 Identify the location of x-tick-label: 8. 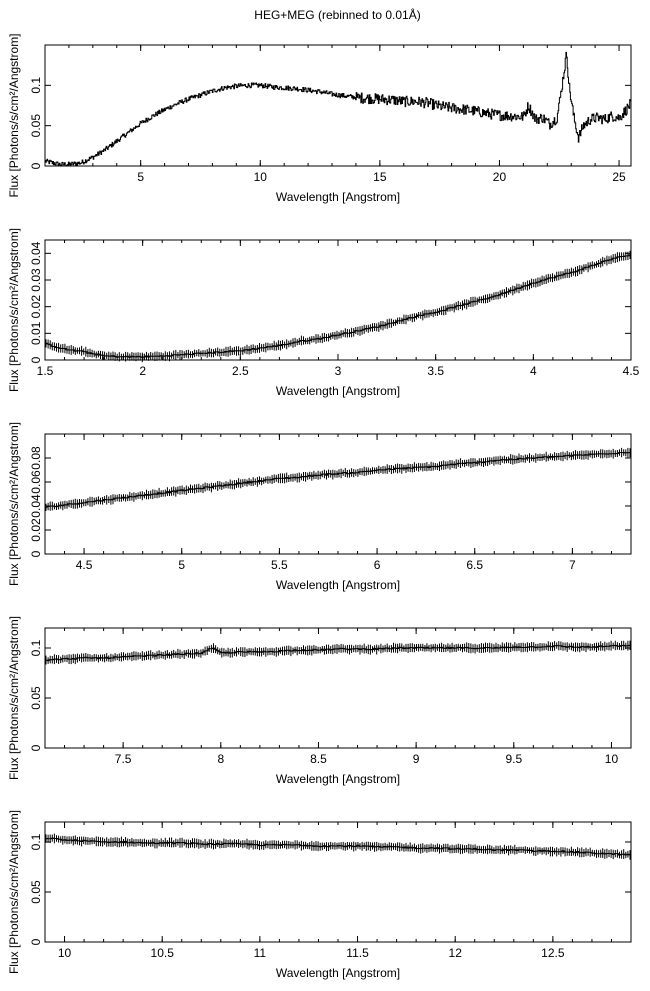
(220, 759).